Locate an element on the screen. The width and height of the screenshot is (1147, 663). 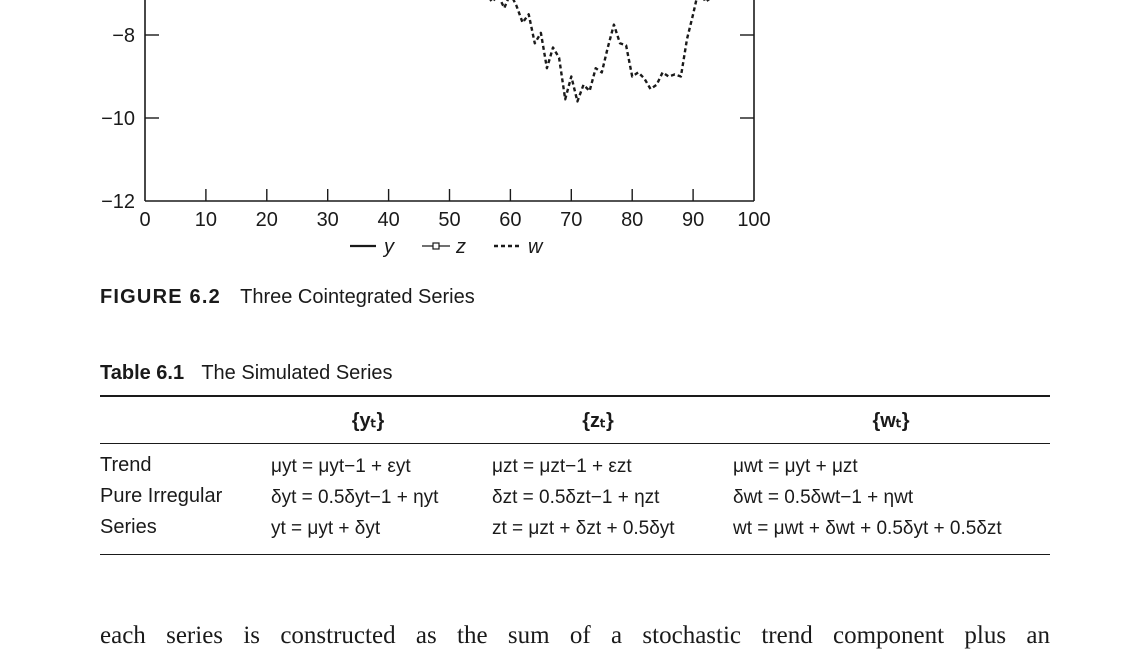
row-label-pure-irregular: Pure Irregular is located at coordinates (161, 496).